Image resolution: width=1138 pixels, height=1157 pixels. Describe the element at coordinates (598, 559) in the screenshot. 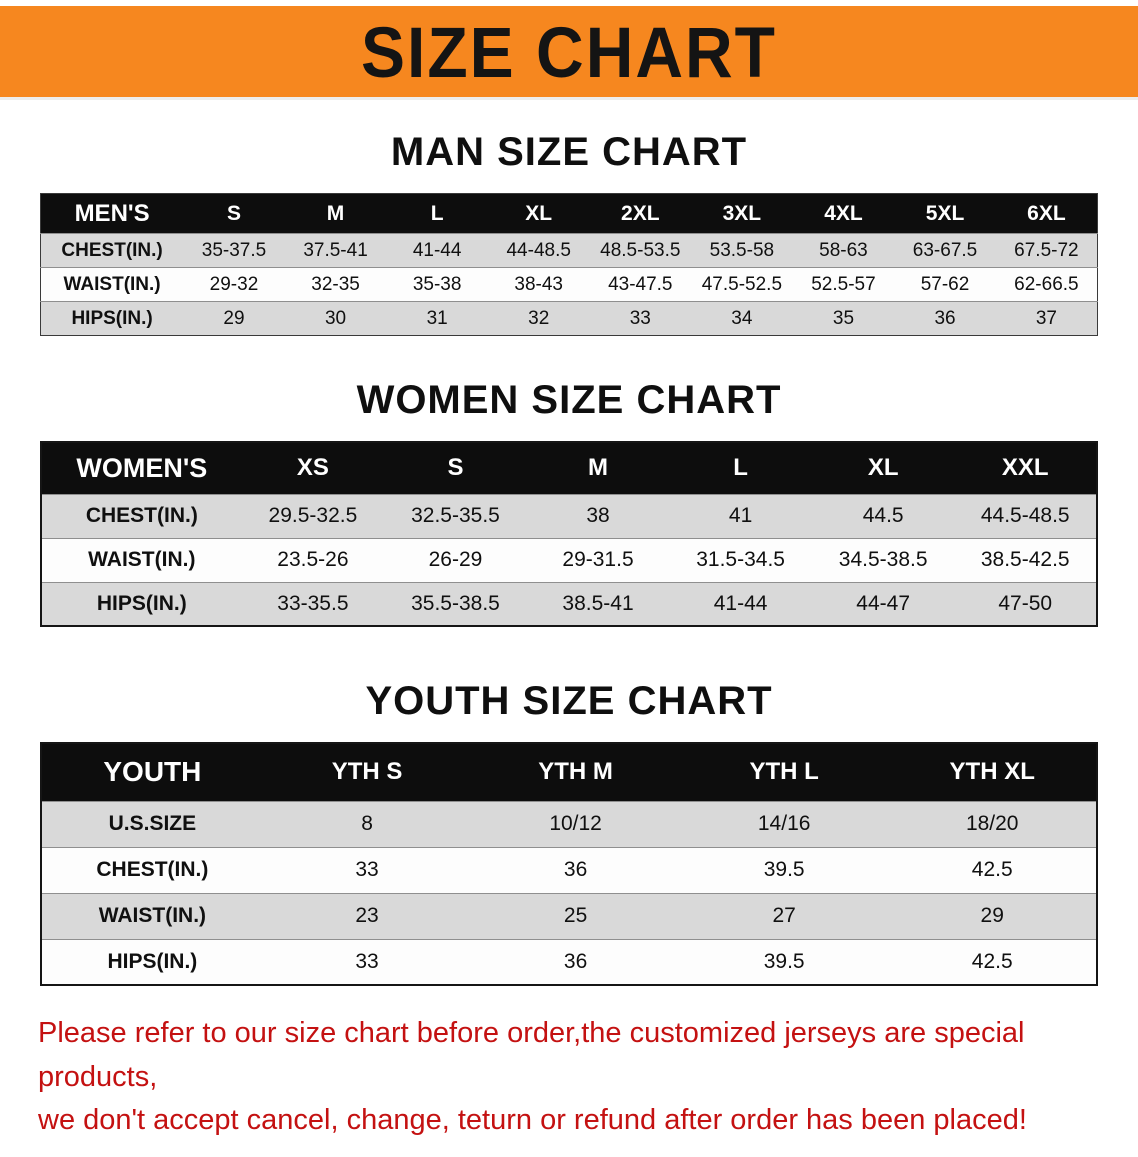

I see `value-cell: 29-31.5` at that location.